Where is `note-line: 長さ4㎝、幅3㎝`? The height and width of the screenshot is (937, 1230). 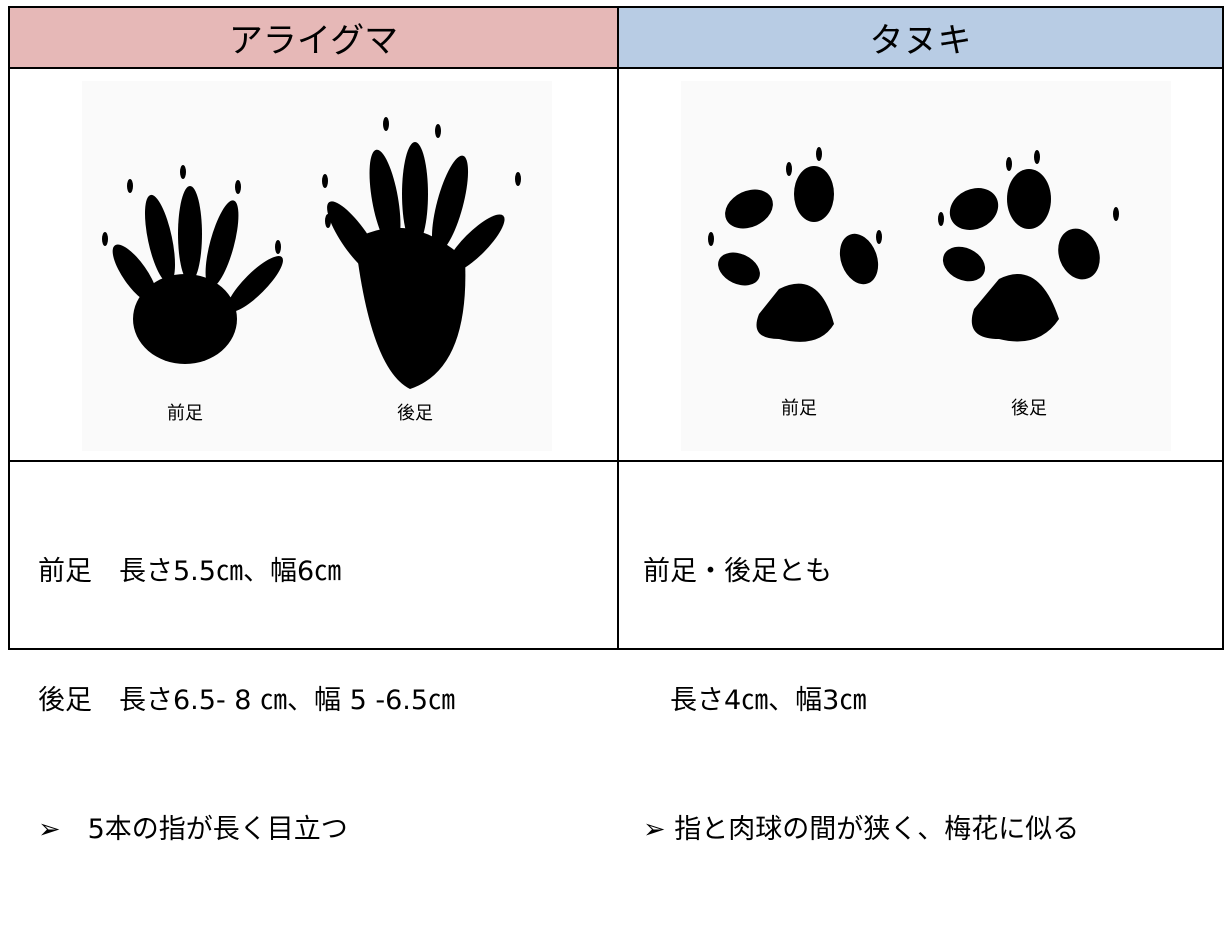 note-line: 長さ4㎝、幅3㎝ is located at coordinates (755, 700).